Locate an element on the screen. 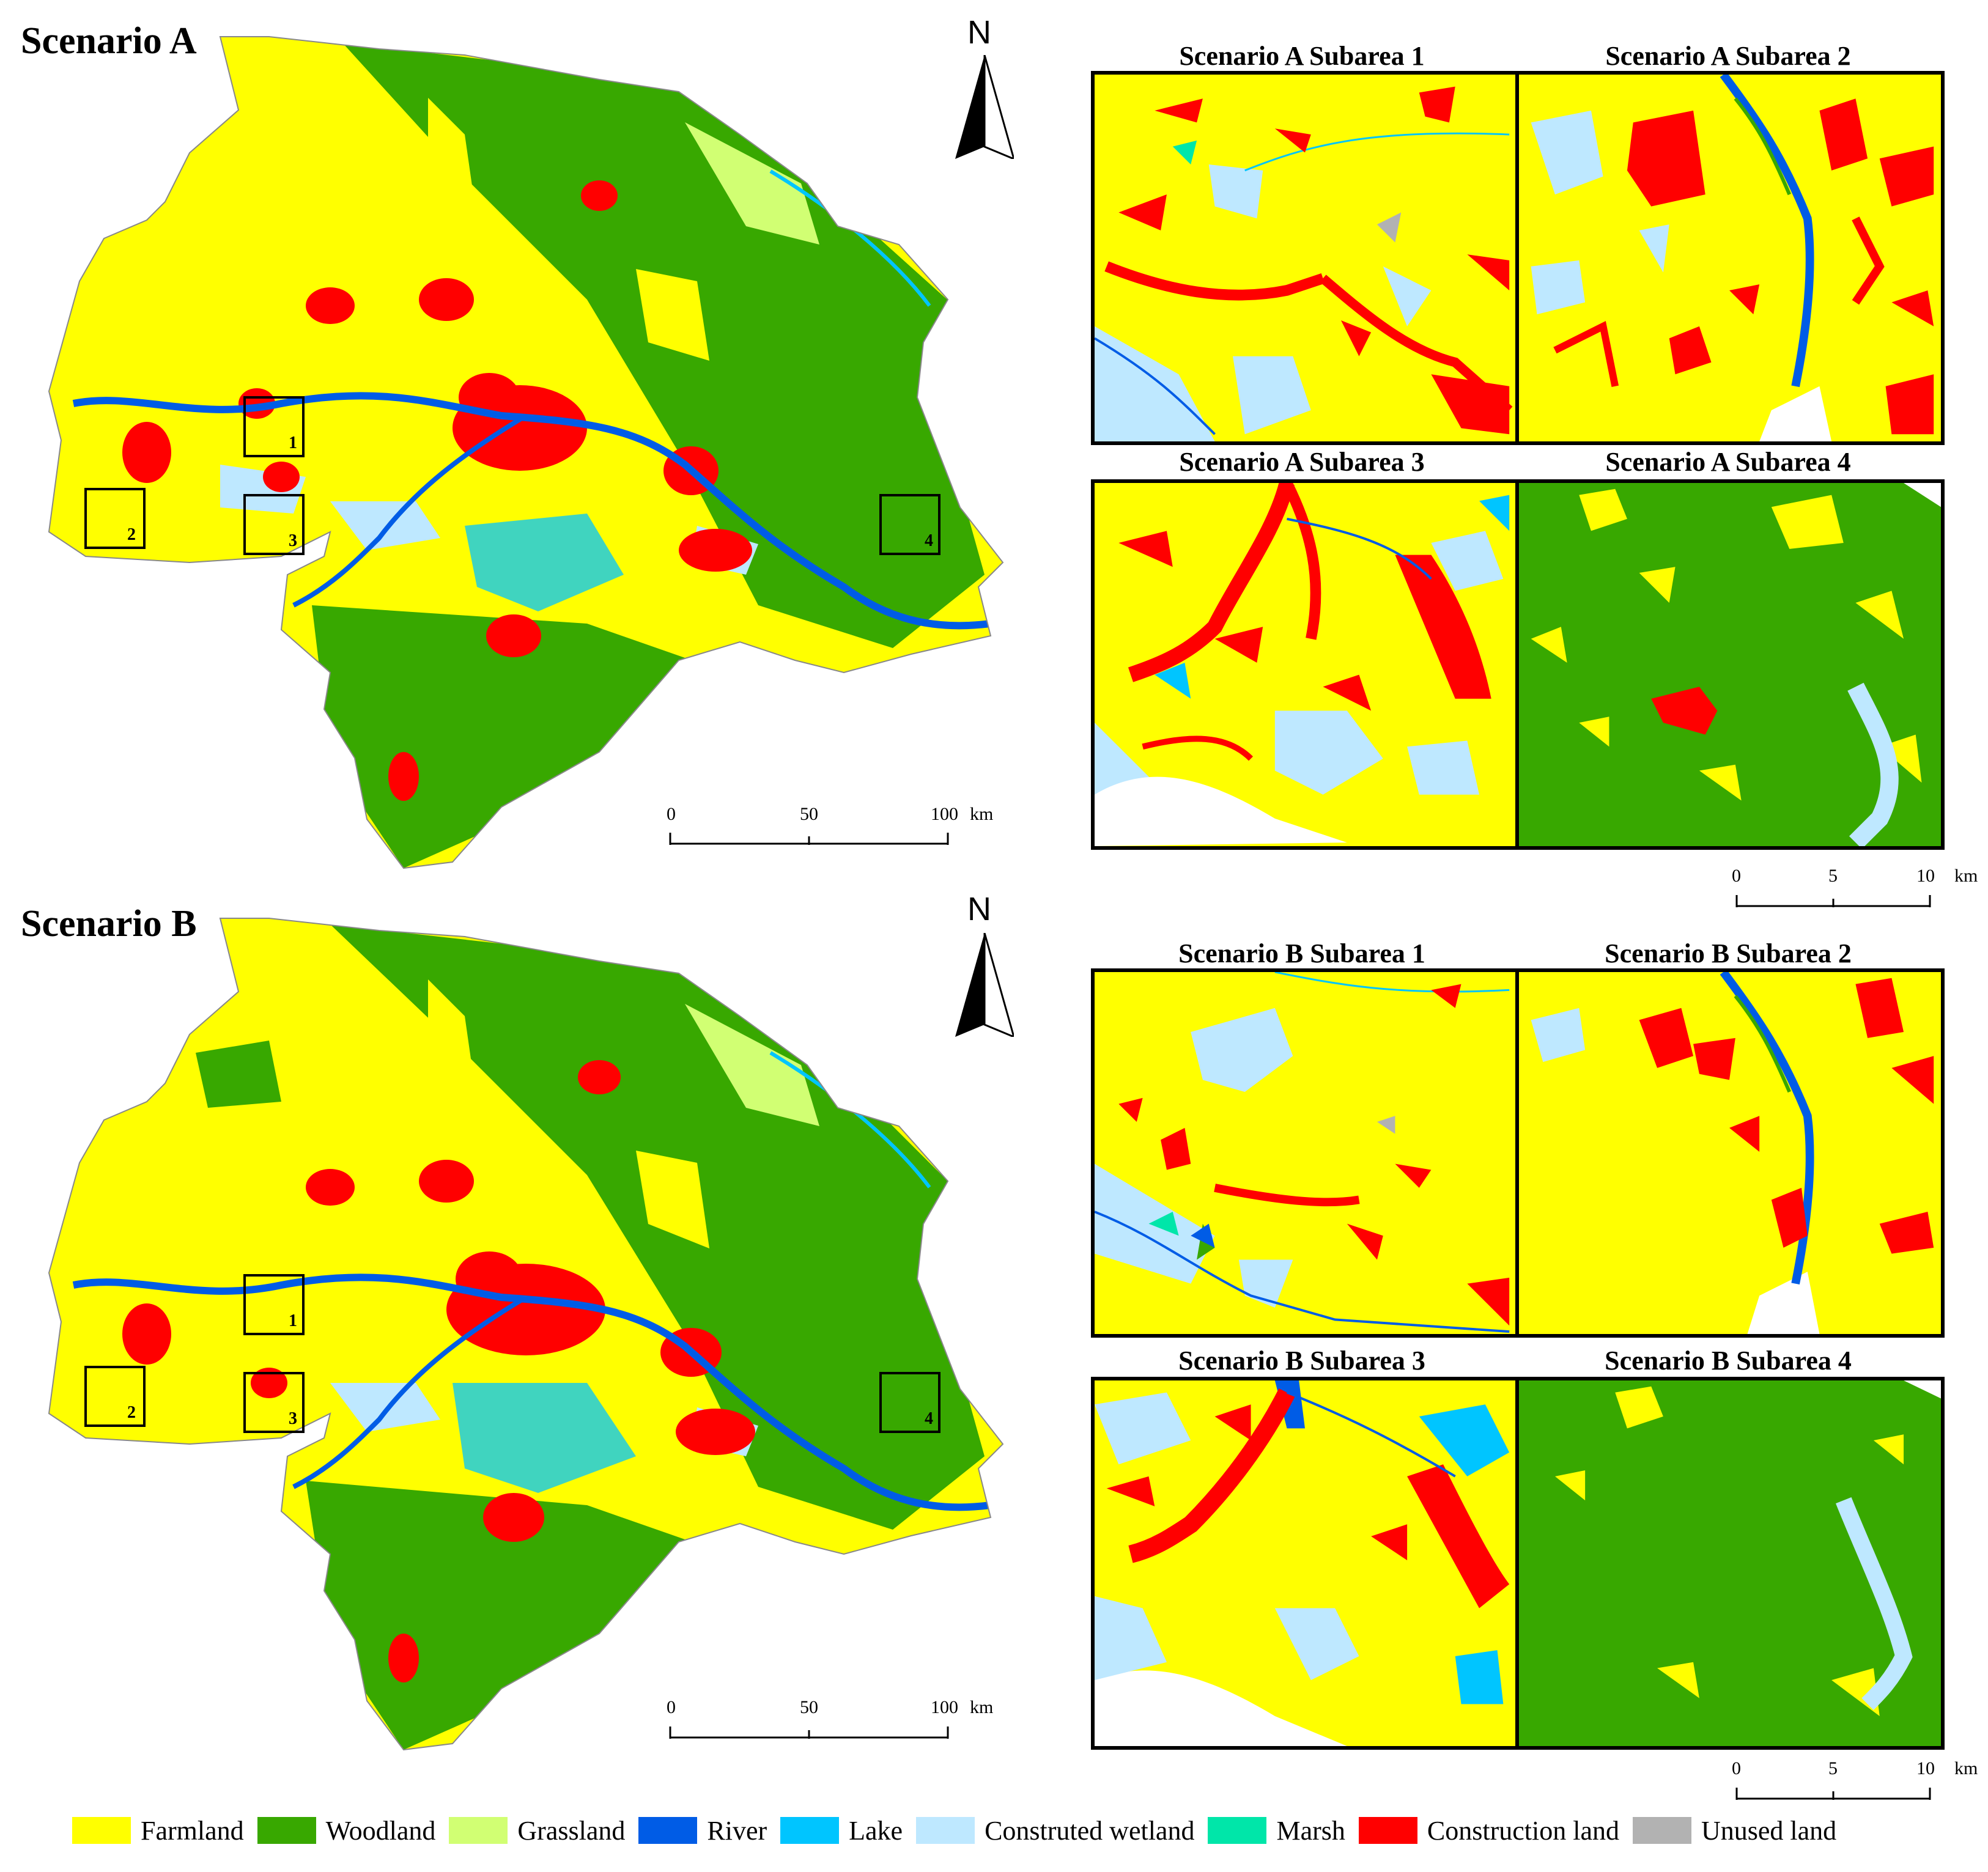  legend-label: Construted wetland is located at coordinates (1090, 1830).